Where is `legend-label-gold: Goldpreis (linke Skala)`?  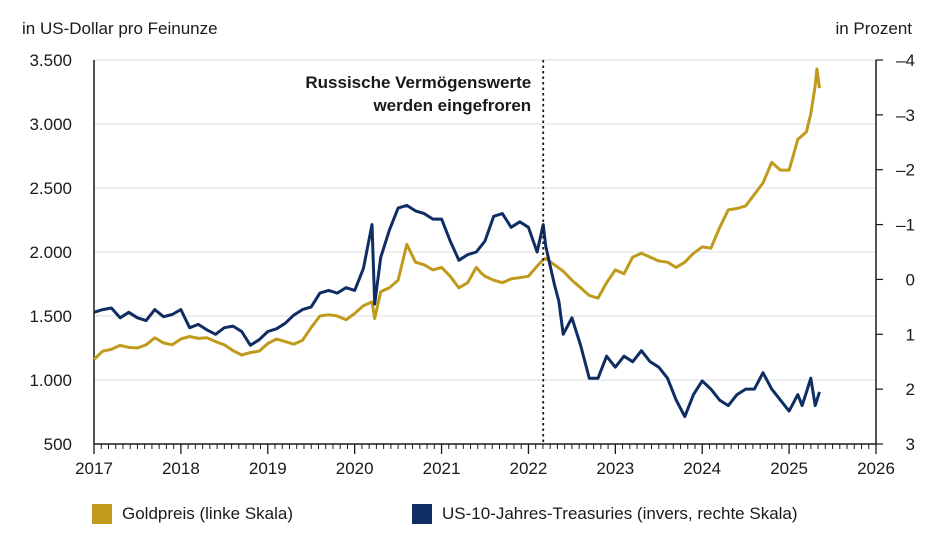
legend-label-gold: Goldpreis (linke Skala) is located at coordinates (208, 513).